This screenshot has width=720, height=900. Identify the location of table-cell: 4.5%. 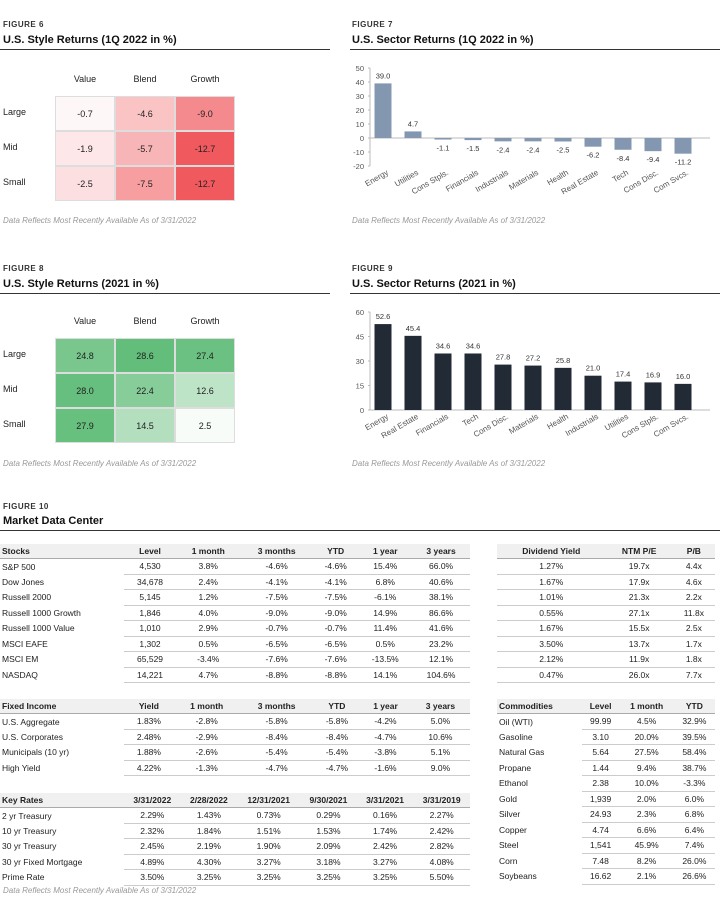
(646, 721).